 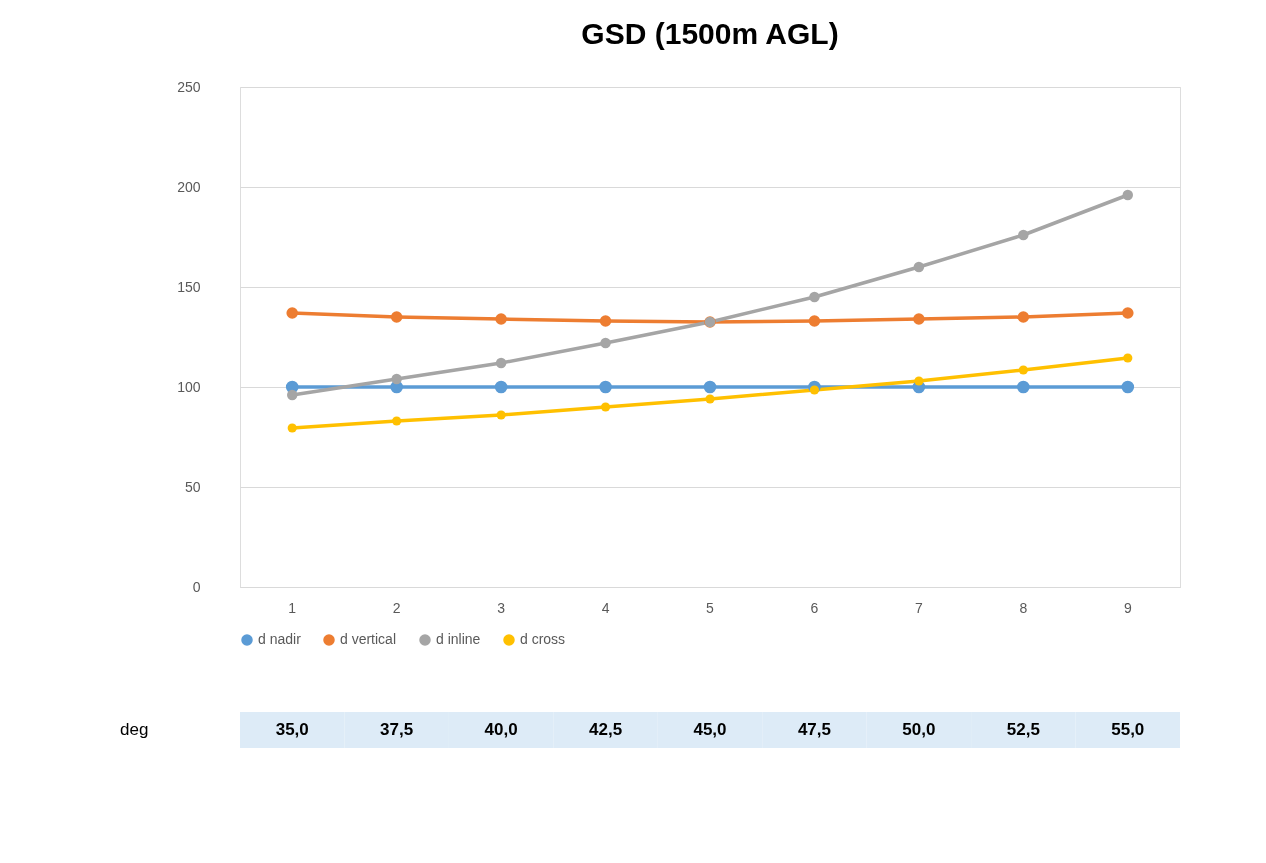 I want to click on y-tick-label: 50, so click(x=192, y=486).